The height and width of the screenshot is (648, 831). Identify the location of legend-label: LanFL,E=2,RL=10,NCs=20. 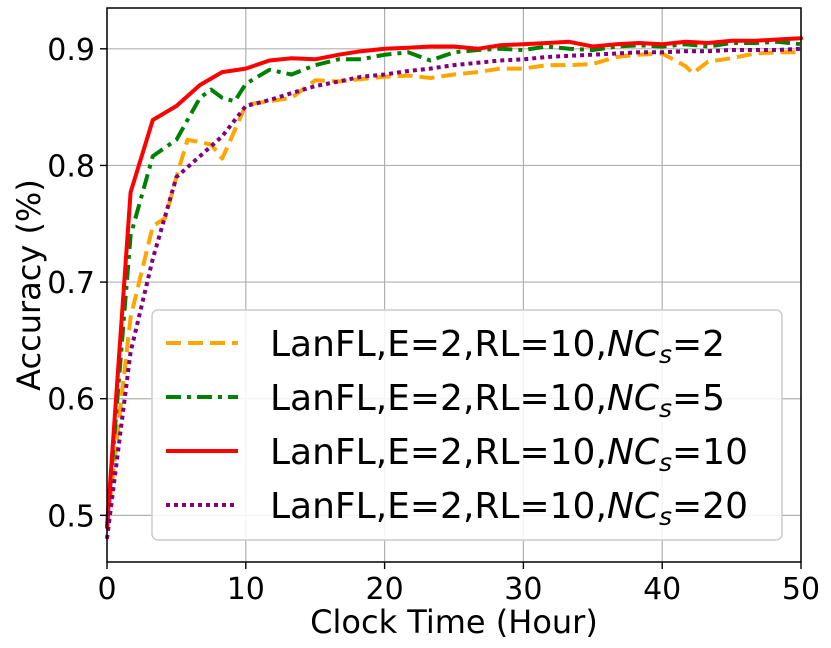
(509, 508).